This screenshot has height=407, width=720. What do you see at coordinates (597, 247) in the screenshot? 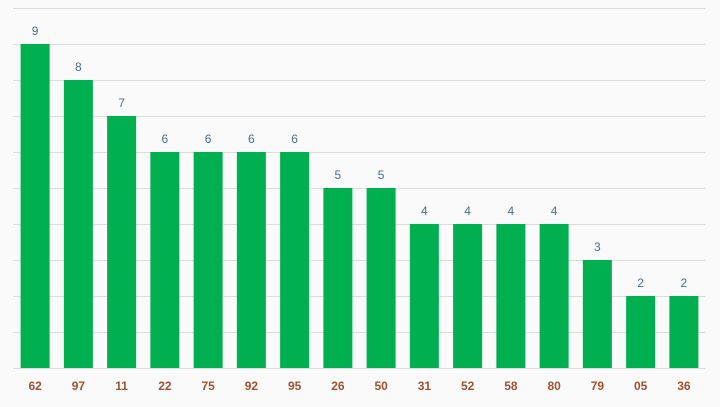
I see `value-label-79: 3` at bounding box center [597, 247].